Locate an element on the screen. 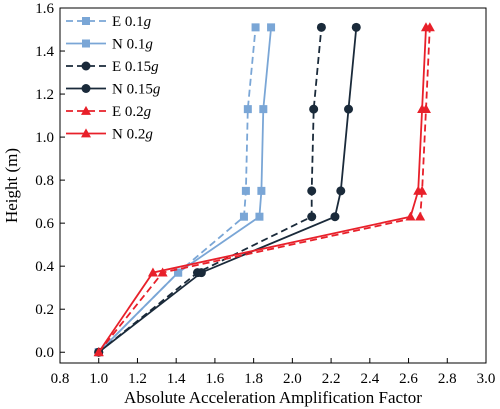 This screenshot has width=500, height=409. legend-label: E 0.15g is located at coordinates (135, 67).